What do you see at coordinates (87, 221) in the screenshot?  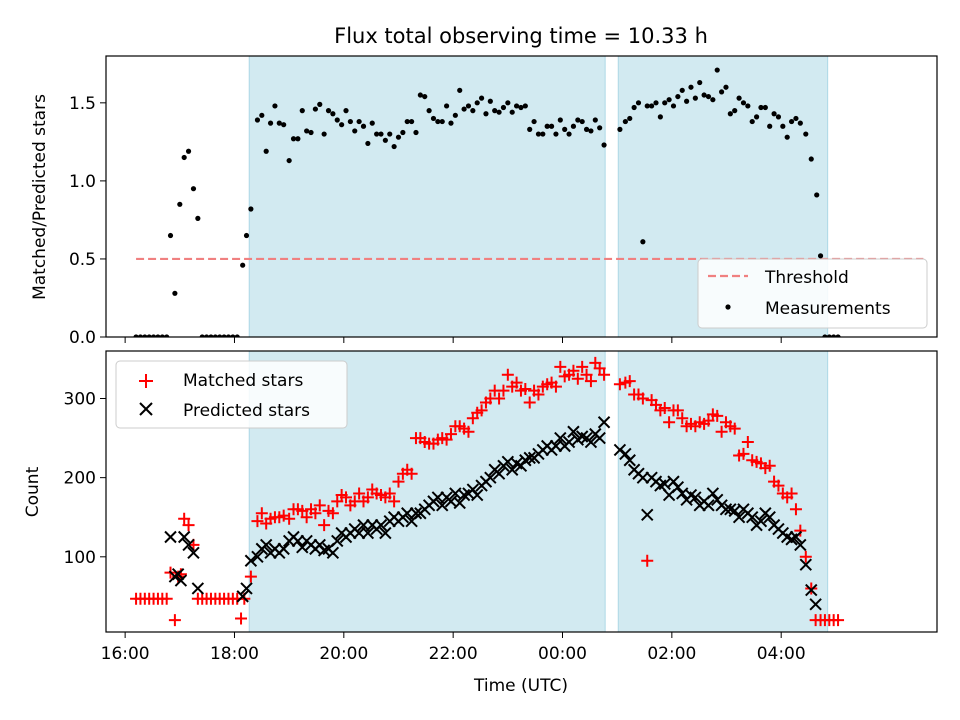 I see `ratio-y-axis-ticks: 0.0 0.5 1.0 1.5` at bounding box center [87, 221].